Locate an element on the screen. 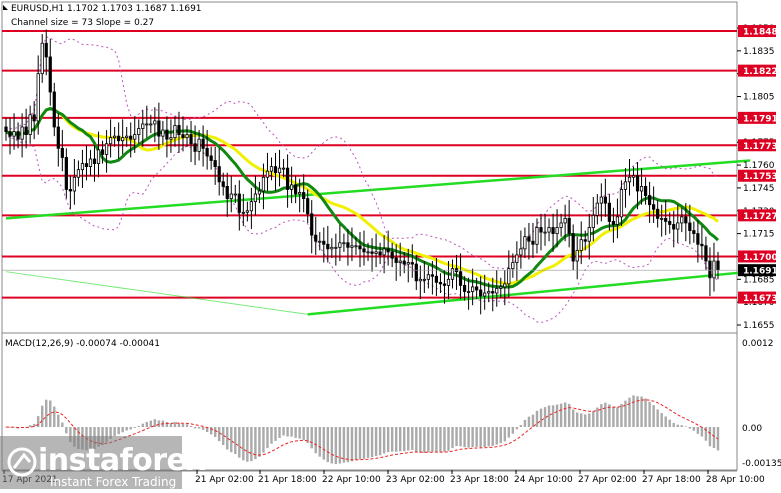 The image size is (781, 493). level-tag-label: 1.1673 is located at coordinates (760, 299).